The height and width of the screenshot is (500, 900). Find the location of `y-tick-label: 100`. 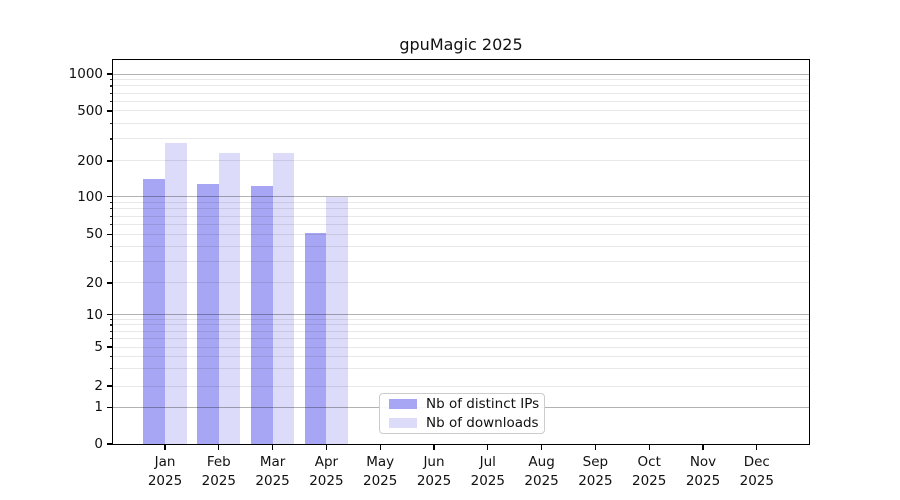

y-tick-label: 100 is located at coordinates (90, 196).